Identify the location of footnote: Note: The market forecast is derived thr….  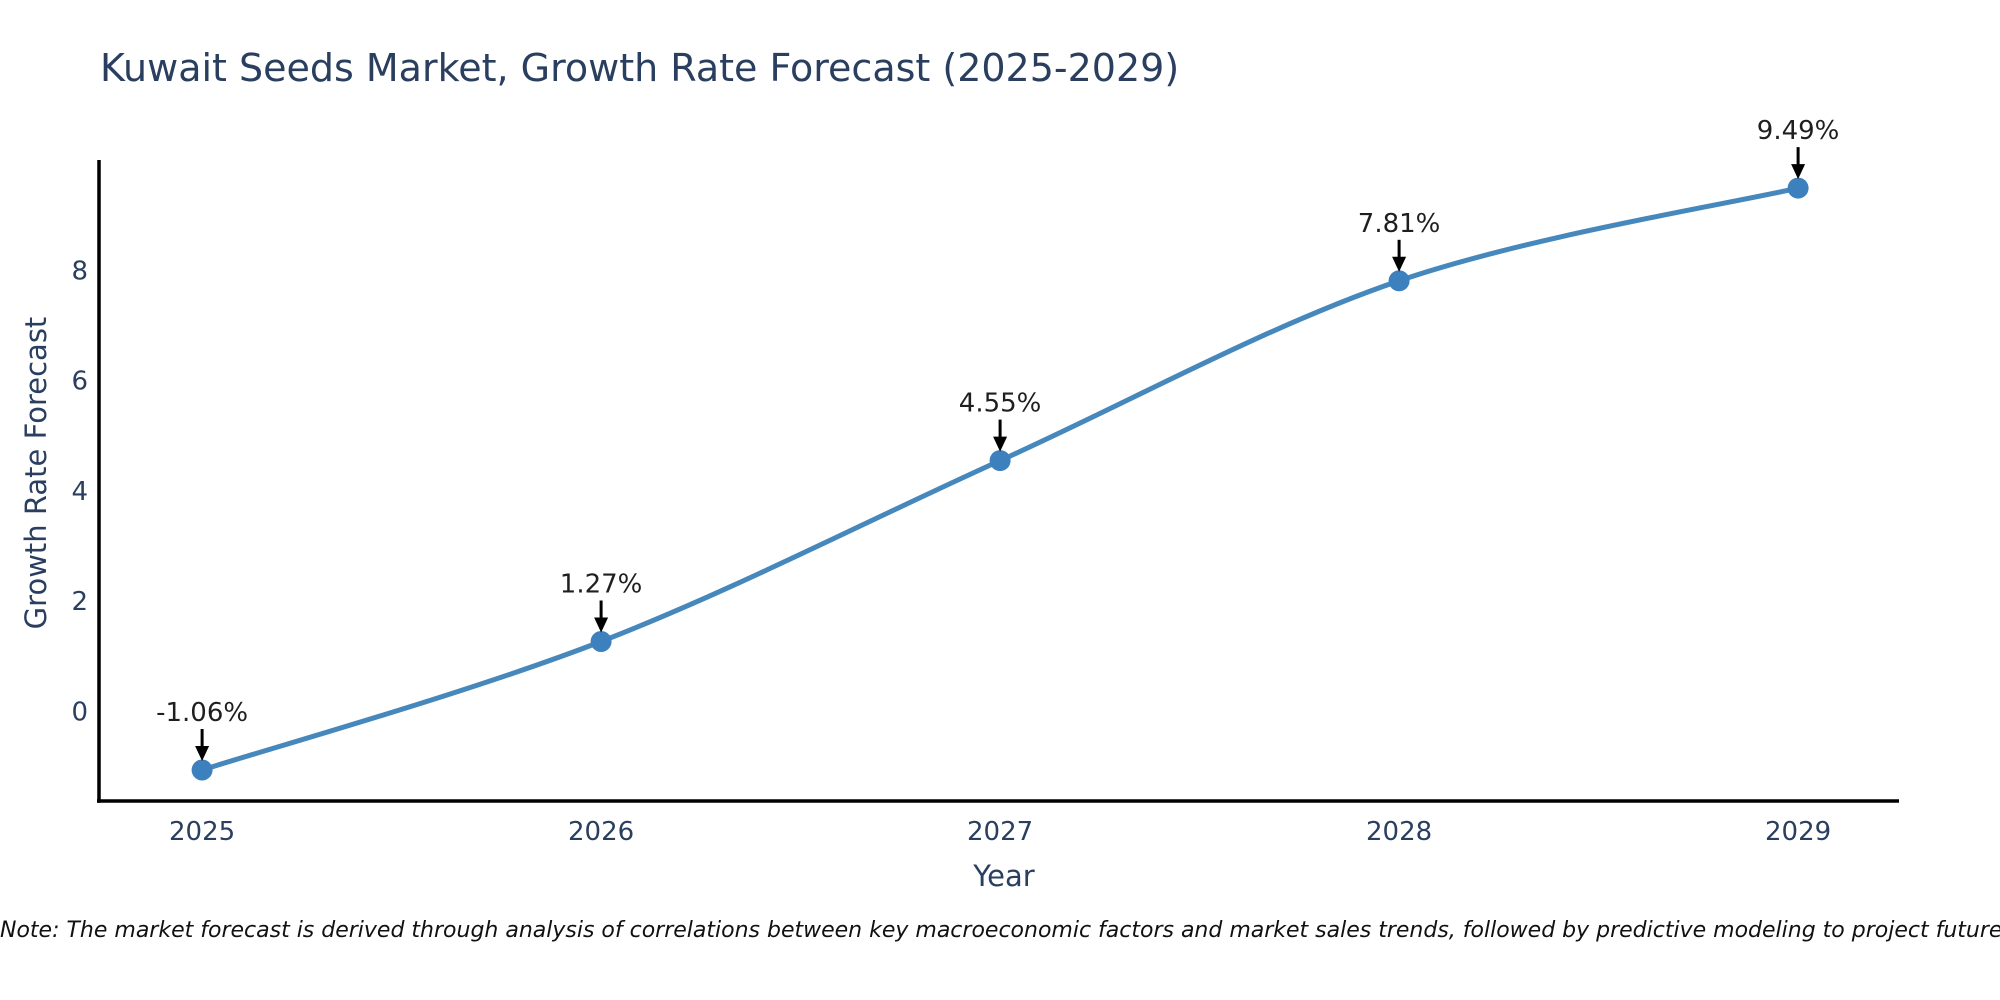
(1000, 930).